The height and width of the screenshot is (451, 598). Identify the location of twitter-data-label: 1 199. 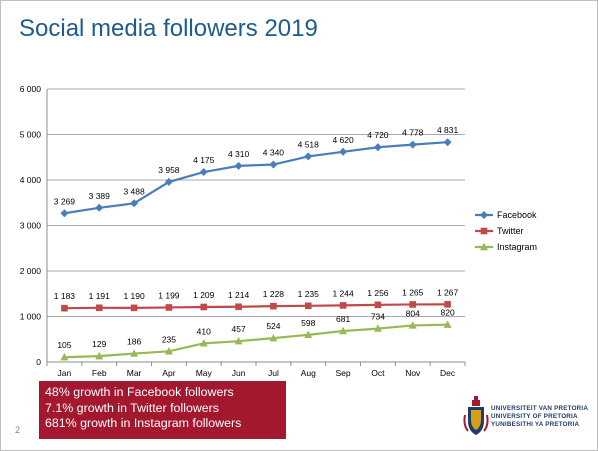
(169, 295).